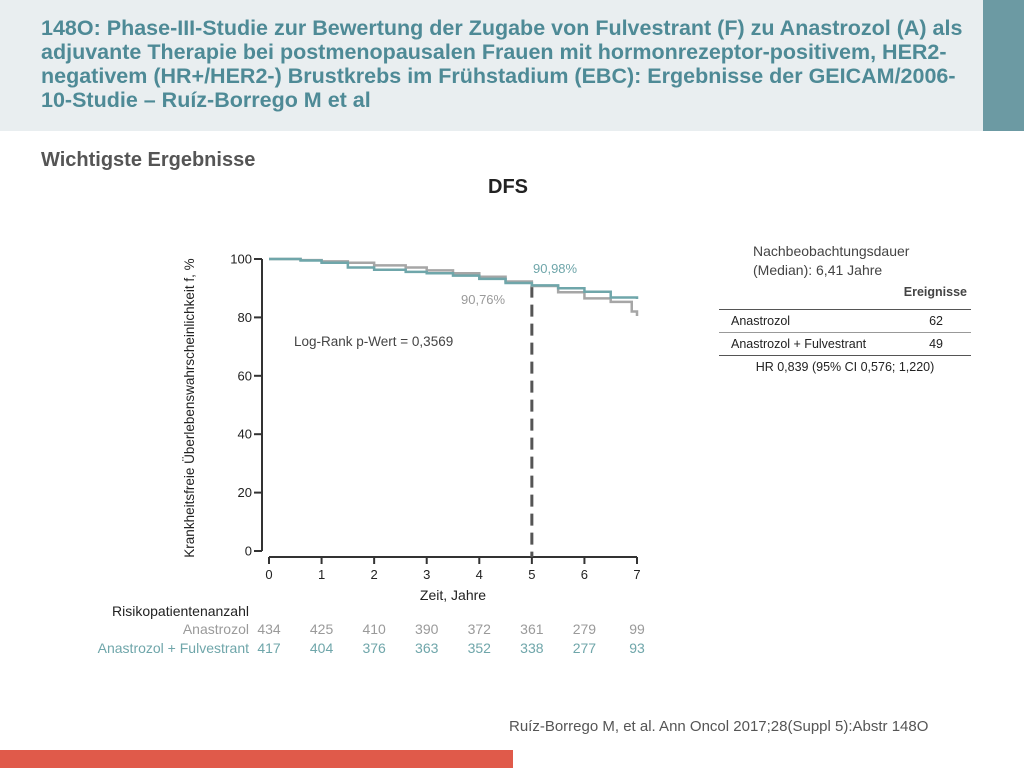  Describe the element at coordinates (584, 574) in the screenshot. I see `x-tick-label: 6` at that location.